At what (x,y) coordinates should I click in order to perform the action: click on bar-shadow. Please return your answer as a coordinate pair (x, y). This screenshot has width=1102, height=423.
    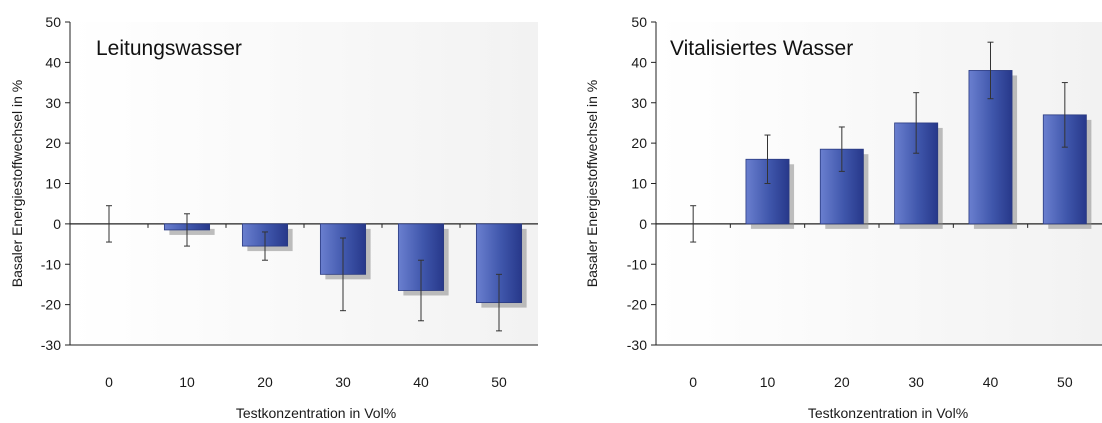
    Looking at the image, I should click on (192, 231).